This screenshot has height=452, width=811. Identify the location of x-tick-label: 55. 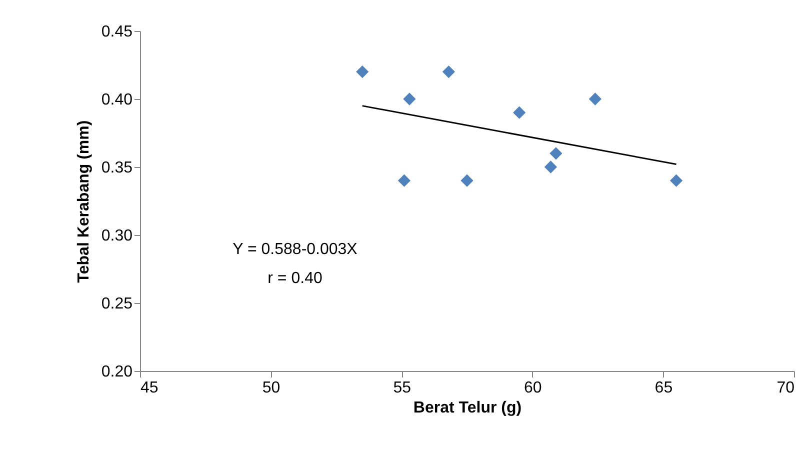
(402, 388).